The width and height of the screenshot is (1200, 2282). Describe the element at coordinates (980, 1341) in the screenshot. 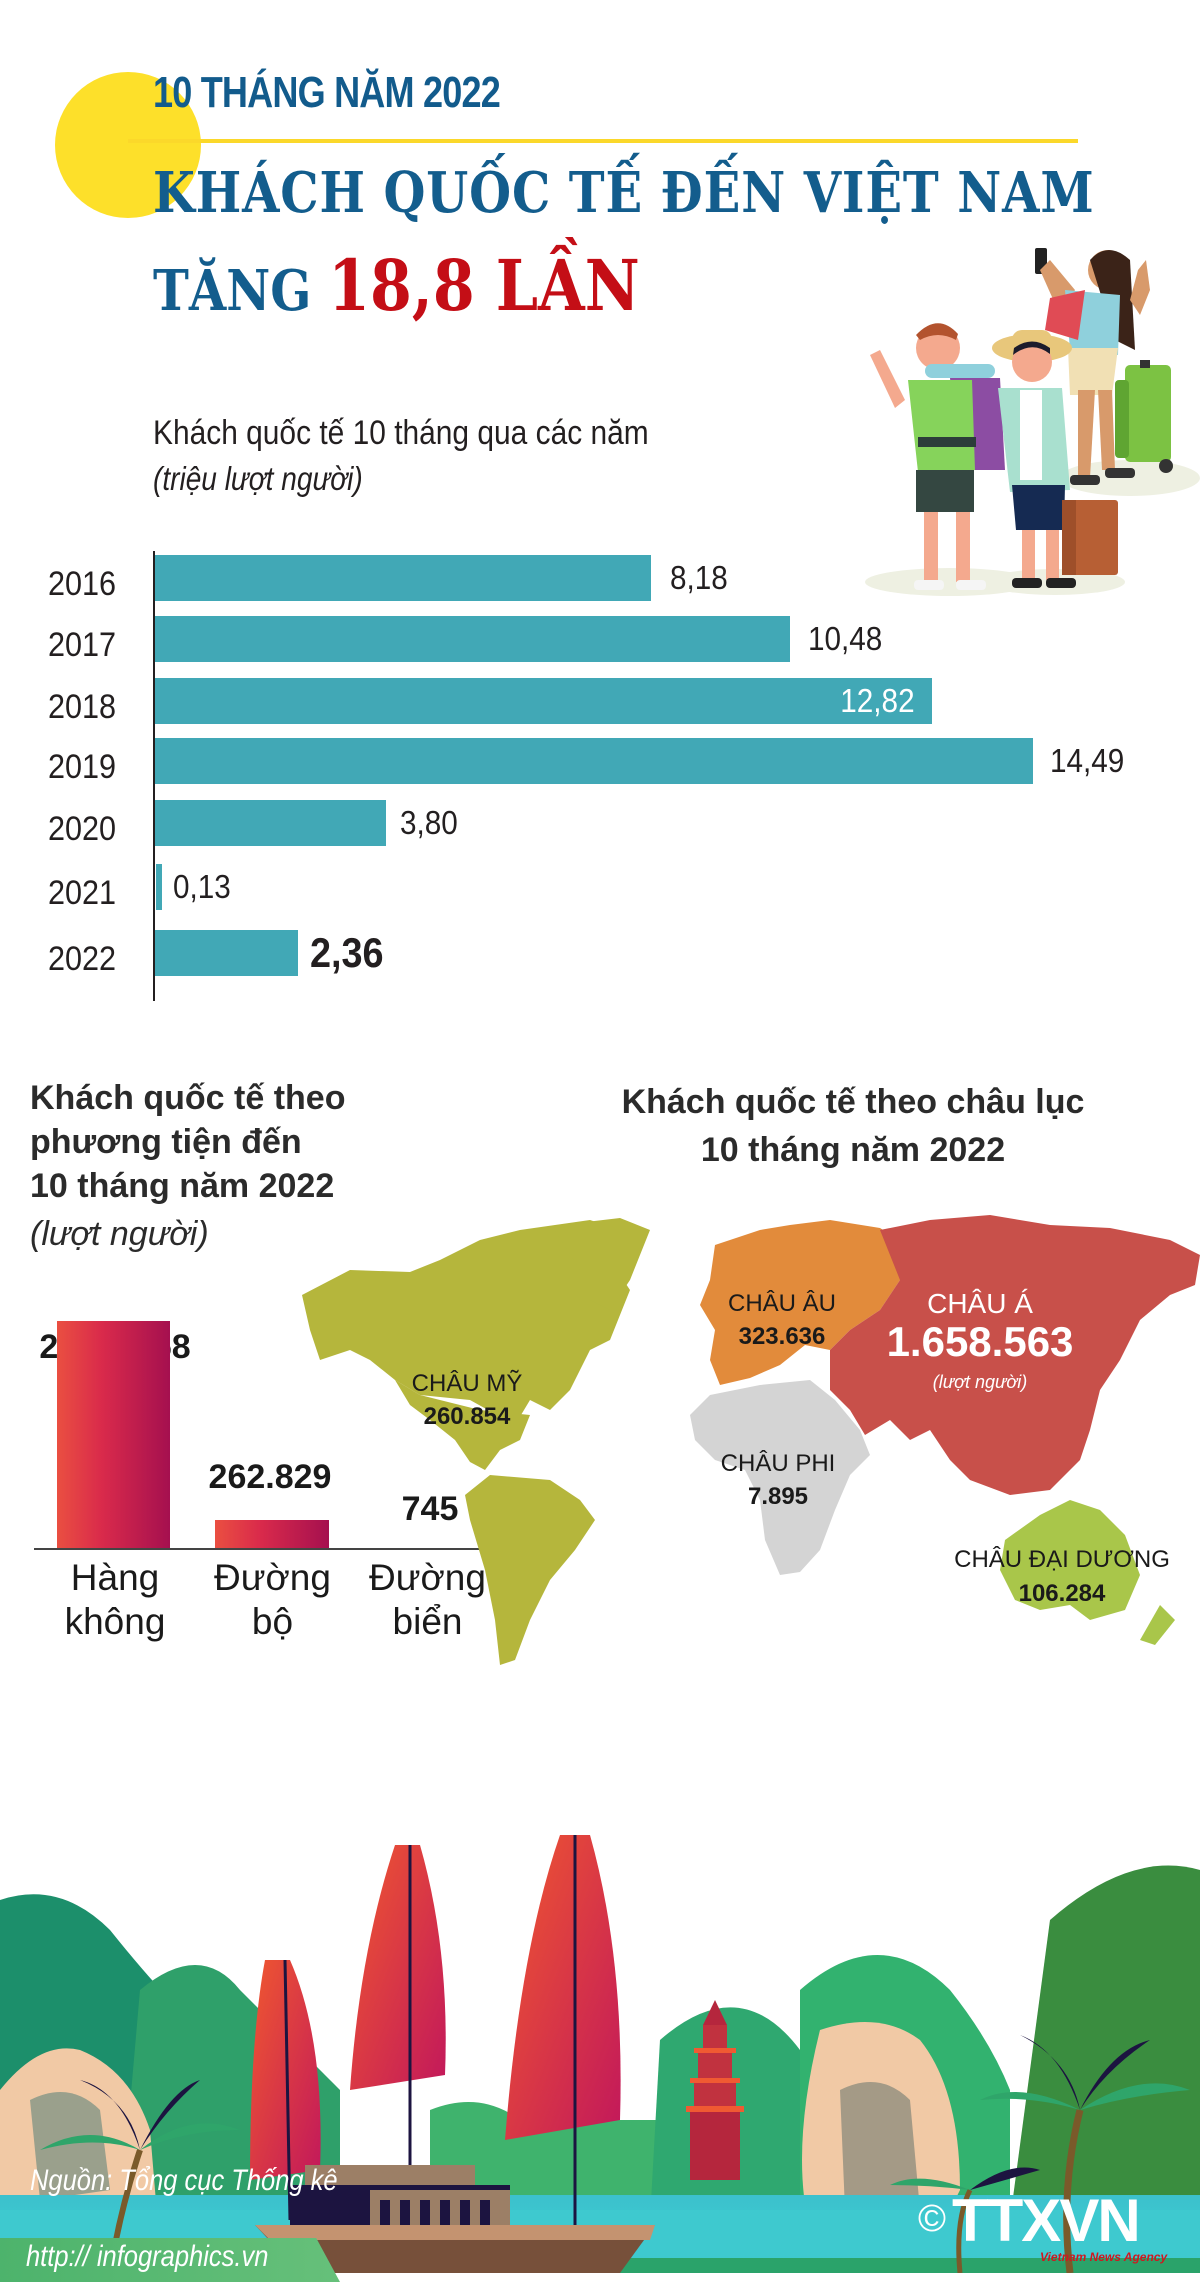

I see `region-value-asia: 1.658.563` at that location.